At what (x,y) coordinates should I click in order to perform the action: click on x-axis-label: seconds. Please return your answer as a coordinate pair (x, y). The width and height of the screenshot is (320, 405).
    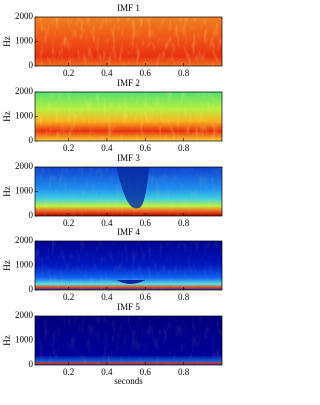
    Looking at the image, I should click on (128, 381).